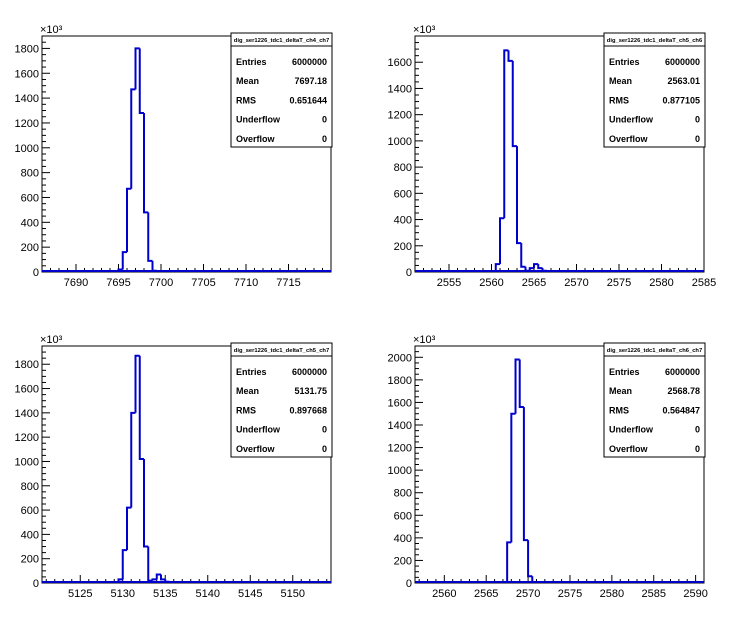 Image resolution: width=746 pixels, height=622 pixels. Describe the element at coordinates (250, 594) in the screenshot. I see `x-tick-label: 5145` at that location.